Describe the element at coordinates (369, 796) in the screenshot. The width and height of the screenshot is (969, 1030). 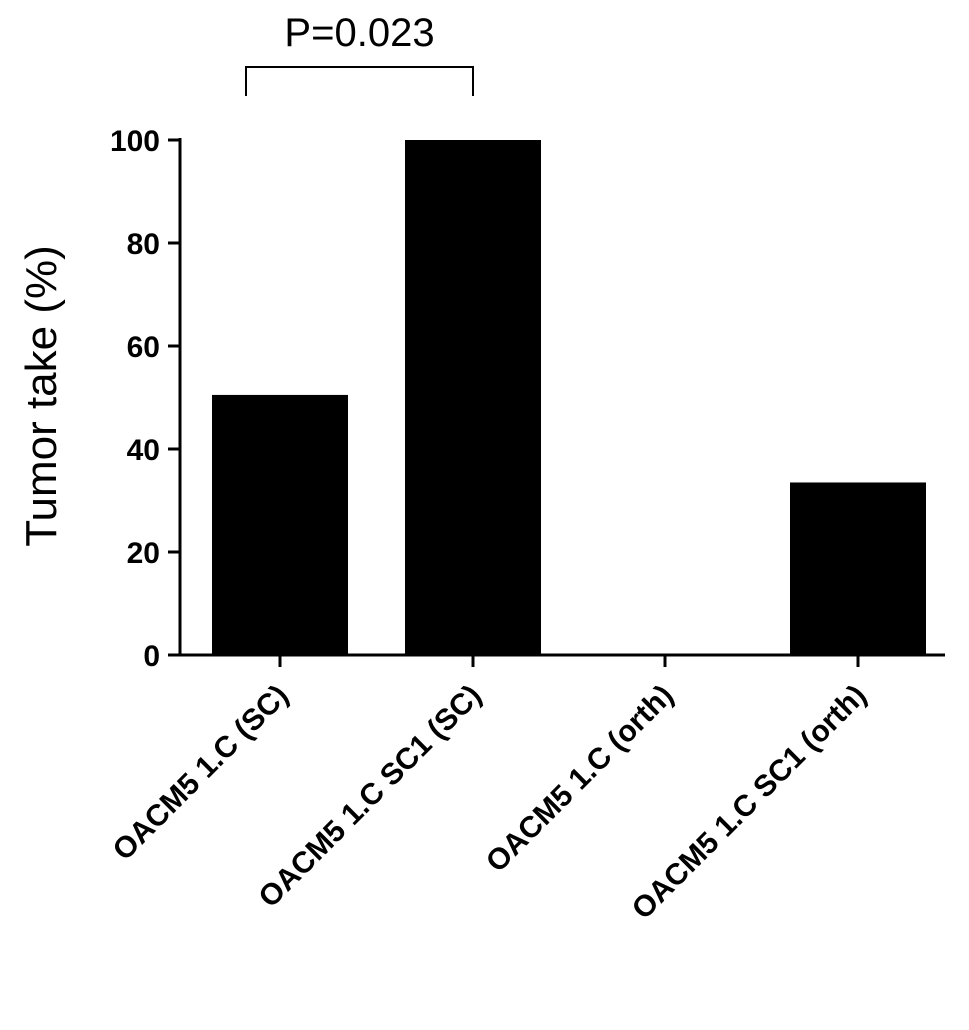
I see `x-category-label: OACM5 1.C SC1 (SC)` at that location.